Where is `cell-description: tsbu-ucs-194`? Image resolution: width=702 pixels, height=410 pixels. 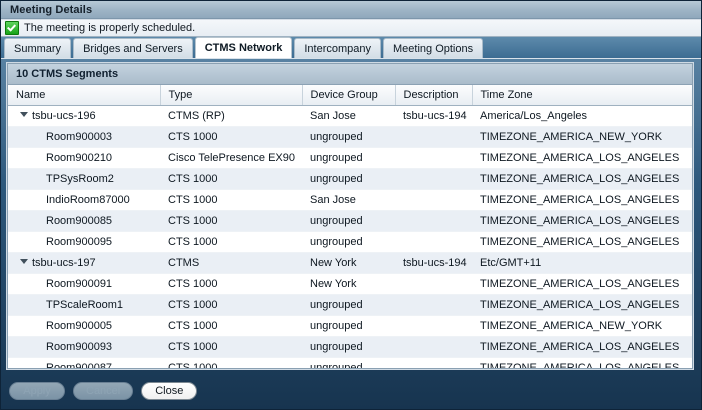
cell-description: tsbu-ucs-194 is located at coordinates (433, 263).